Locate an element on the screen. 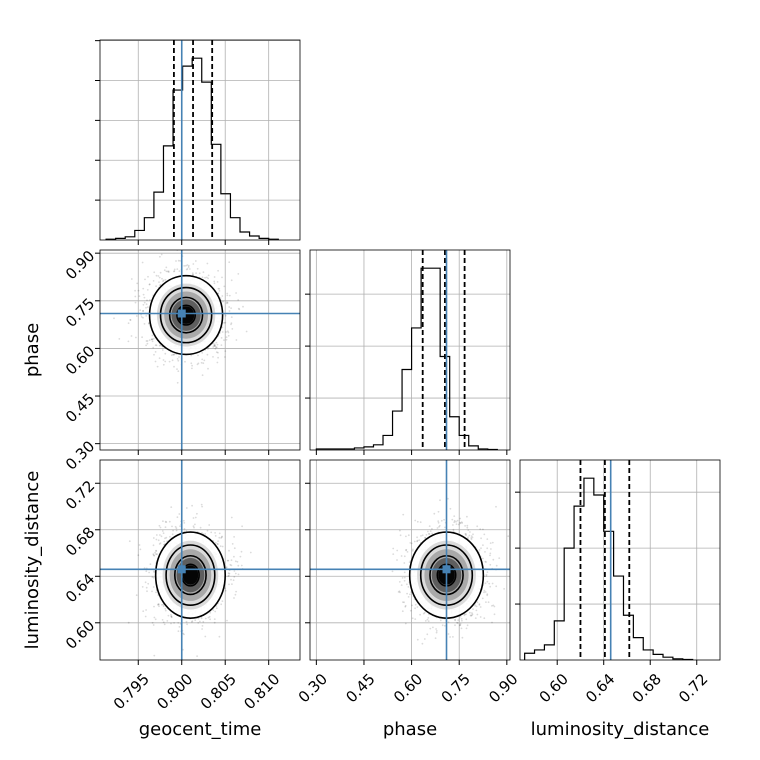 This screenshot has height=760, width=760. y-tick-label: 0.75 is located at coordinates (80, 312).